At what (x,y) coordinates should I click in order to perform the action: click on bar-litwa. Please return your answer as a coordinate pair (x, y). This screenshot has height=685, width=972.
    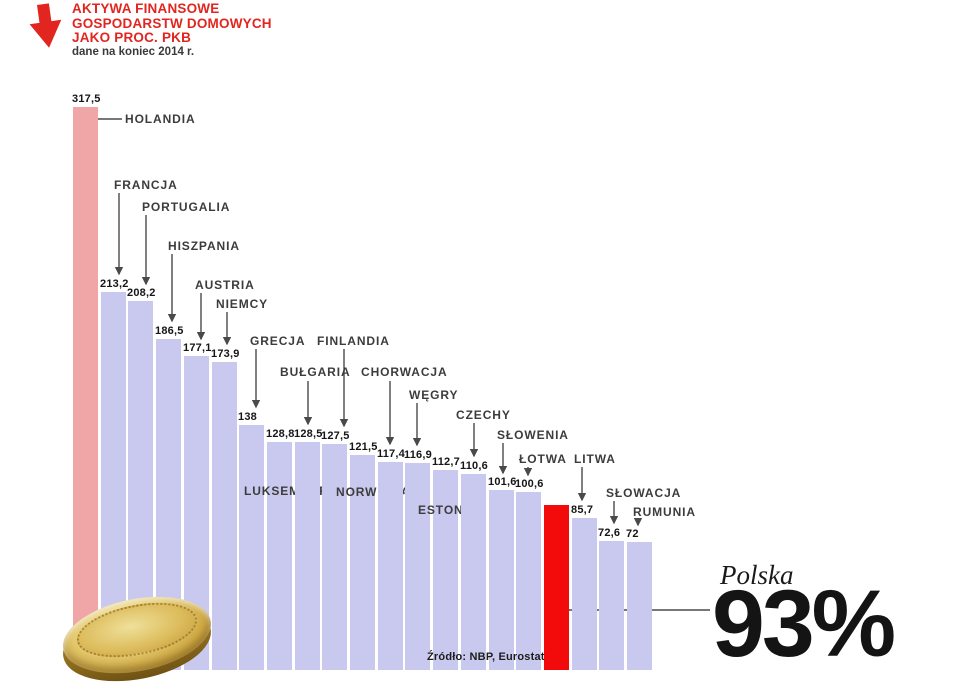
    Looking at the image, I should click on (584, 594).